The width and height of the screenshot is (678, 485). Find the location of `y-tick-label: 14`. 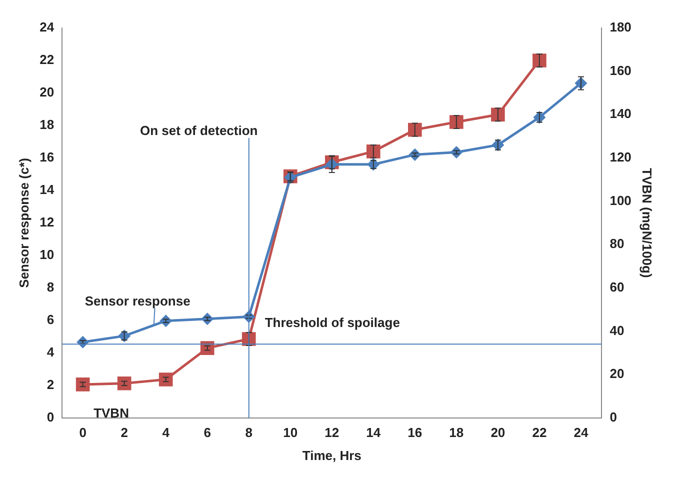

y-tick-label: 14 is located at coordinates (47, 189).